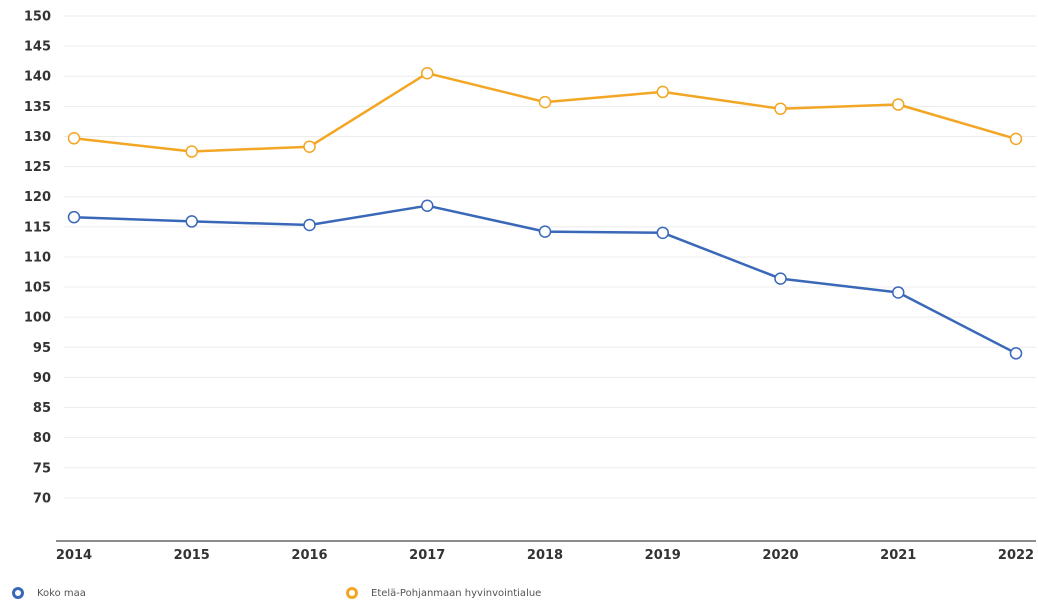 This screenshot has height=605, width=1038. Describe the element at coordinates (42, 378) in the screenshot. I see `y-tick-label-90: 90` at that location.